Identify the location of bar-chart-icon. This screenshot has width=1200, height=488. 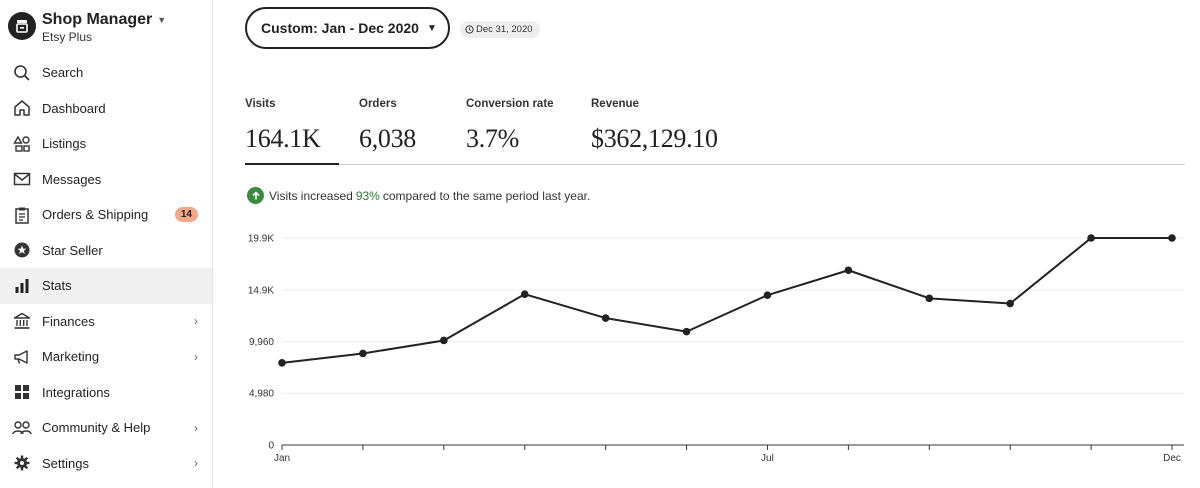
(22, 286).